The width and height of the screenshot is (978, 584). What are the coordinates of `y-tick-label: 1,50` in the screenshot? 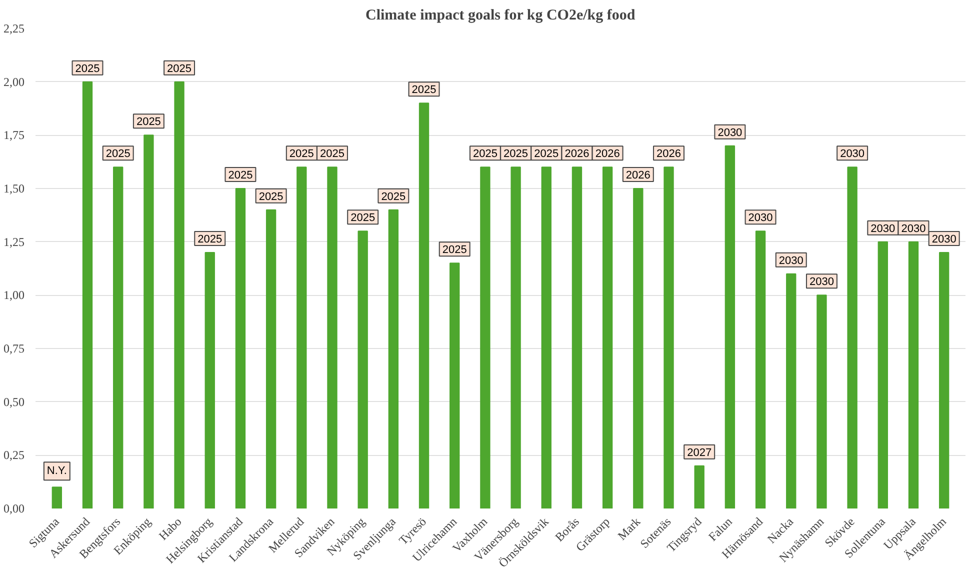 It's located at (14, 189).